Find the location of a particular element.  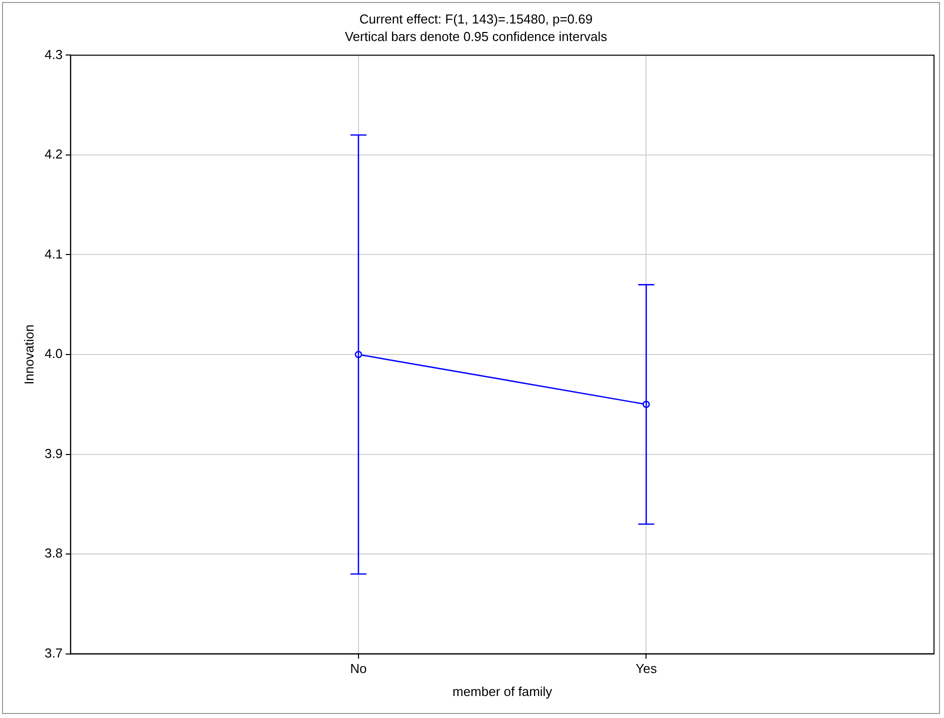

y-axis-title: Innovation is located at coordinates (28, 354).